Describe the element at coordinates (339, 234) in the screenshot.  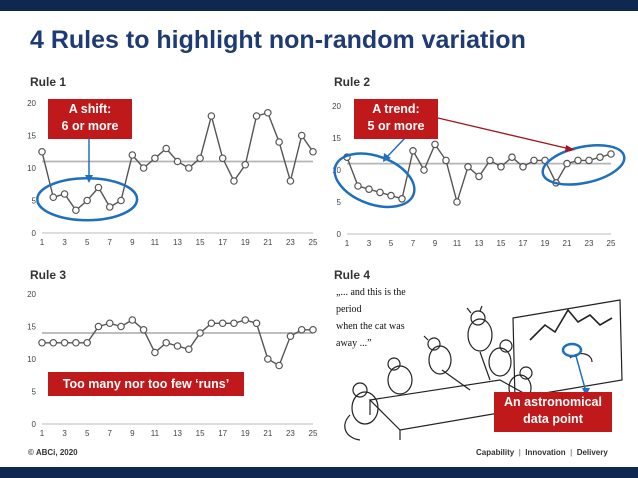
I see `chart2-y-tick: 0` at that location.